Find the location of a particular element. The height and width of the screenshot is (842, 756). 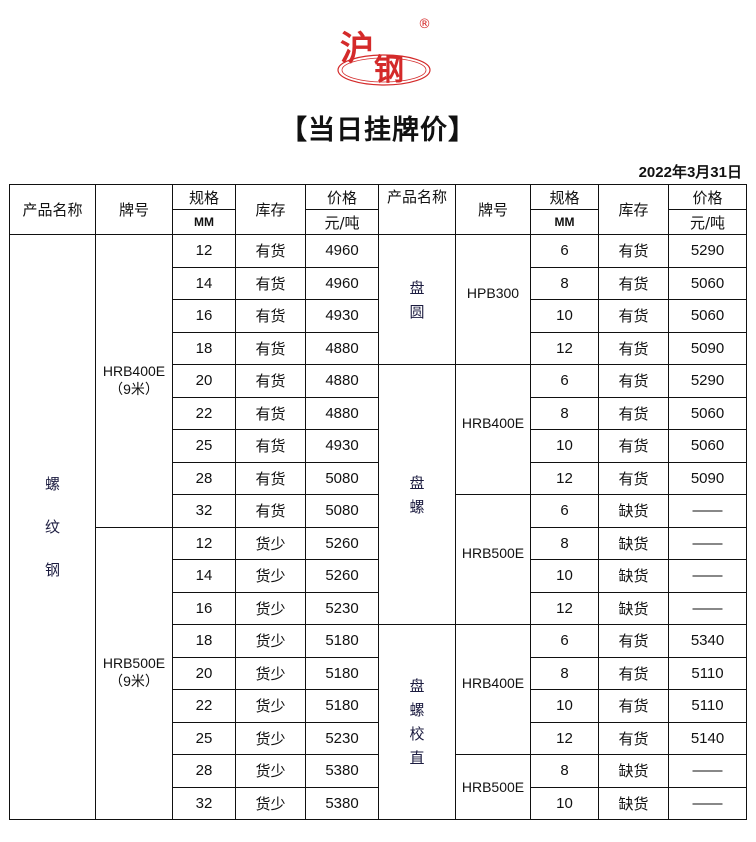

table-row: 16 有货 4930 10 有货 5060 is located at coordinates (378, 316).